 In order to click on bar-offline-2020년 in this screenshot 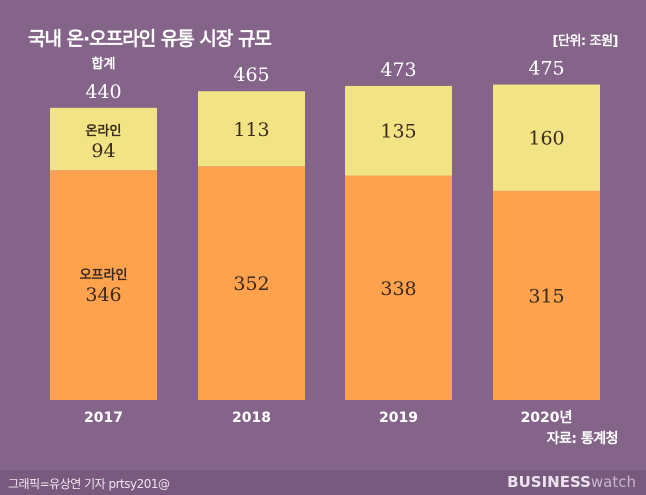, I will do `click(546, 295)`.